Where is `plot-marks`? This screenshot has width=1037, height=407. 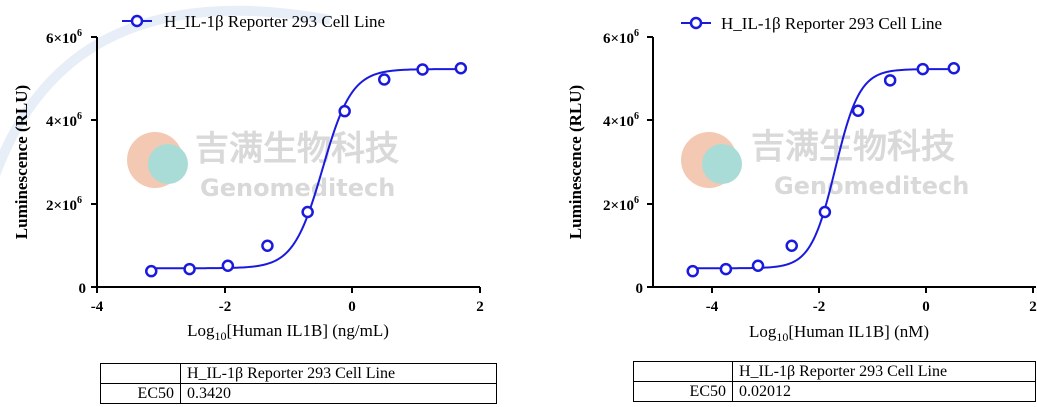 plot-marks is located at coordinates (823, 170).